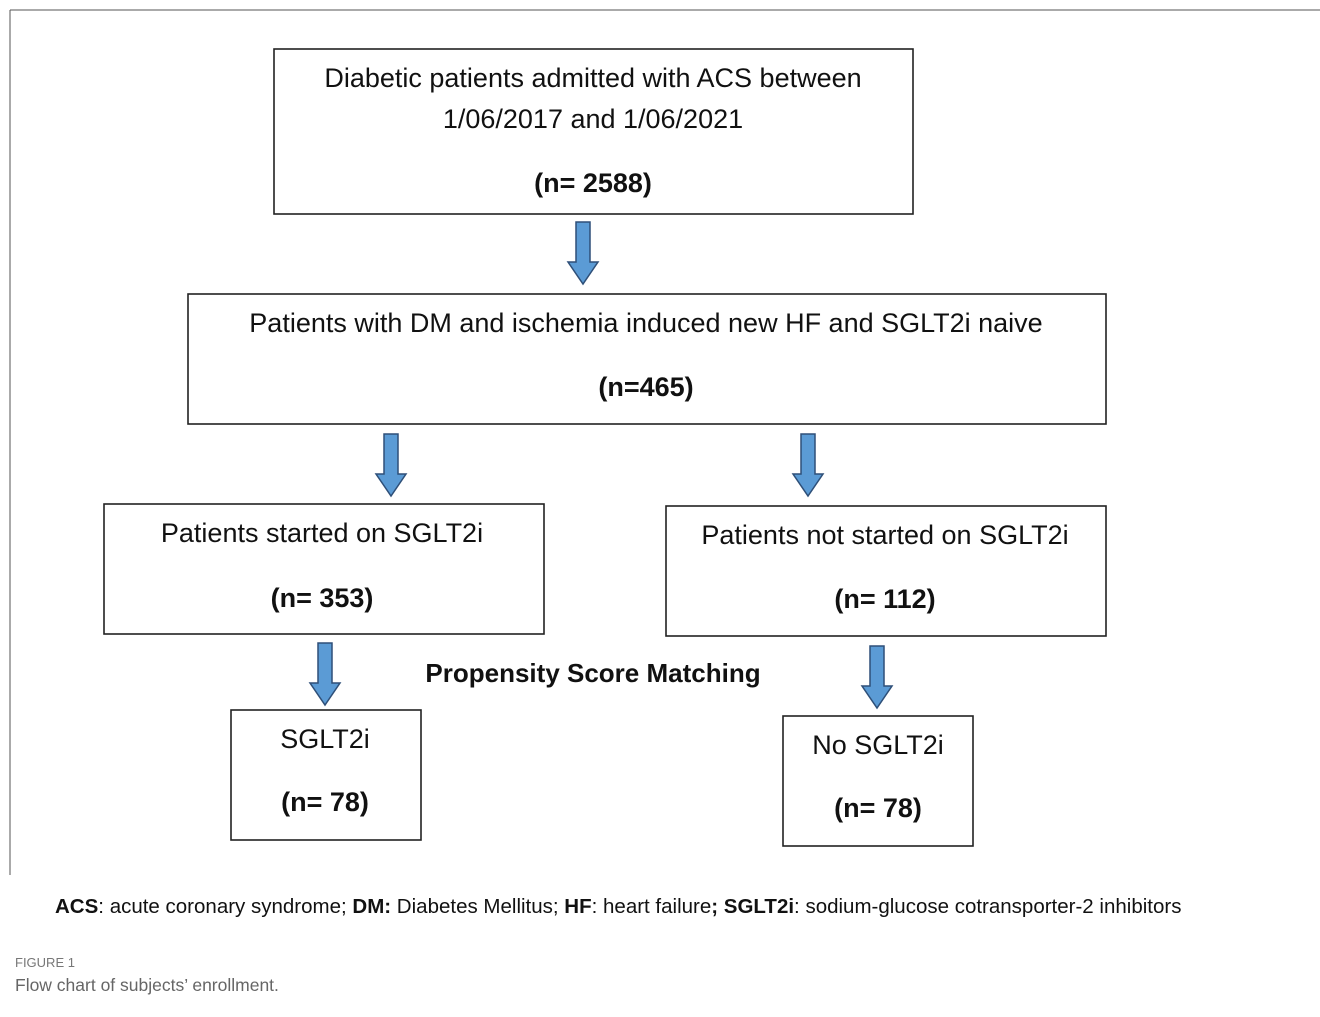 The image size is (1320, 1017). I want to click on footnote-text: : heart failure, so click(651, 906).